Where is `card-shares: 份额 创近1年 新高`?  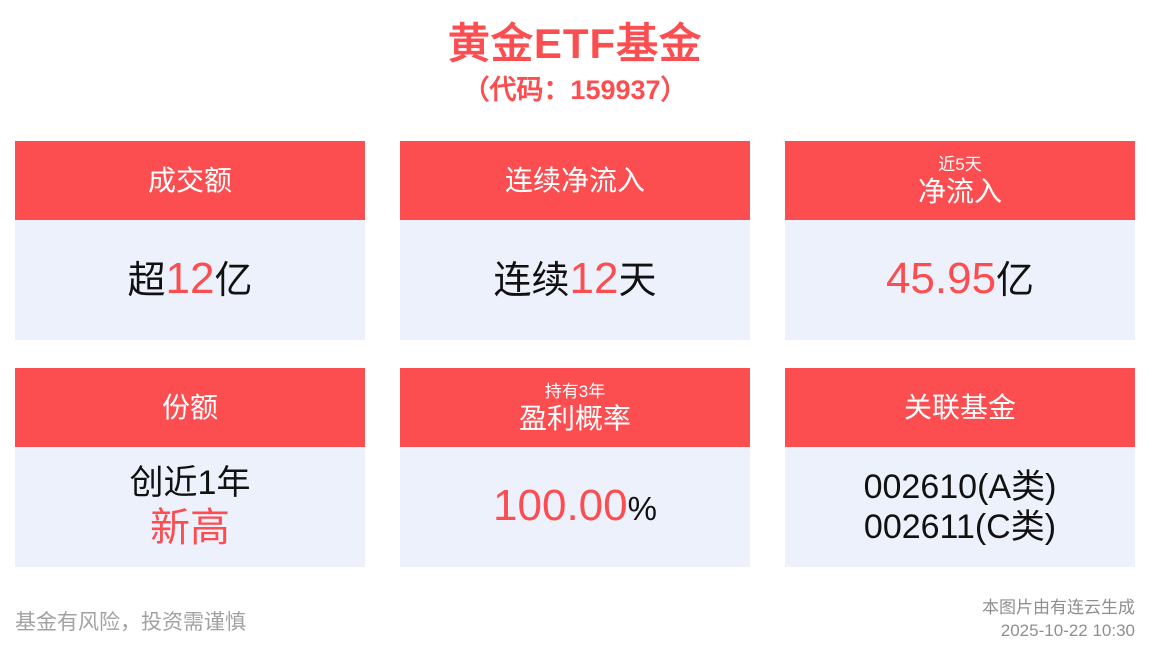
card-shares: 份额 创近1年 新高 is located at coordinates (190, 467).